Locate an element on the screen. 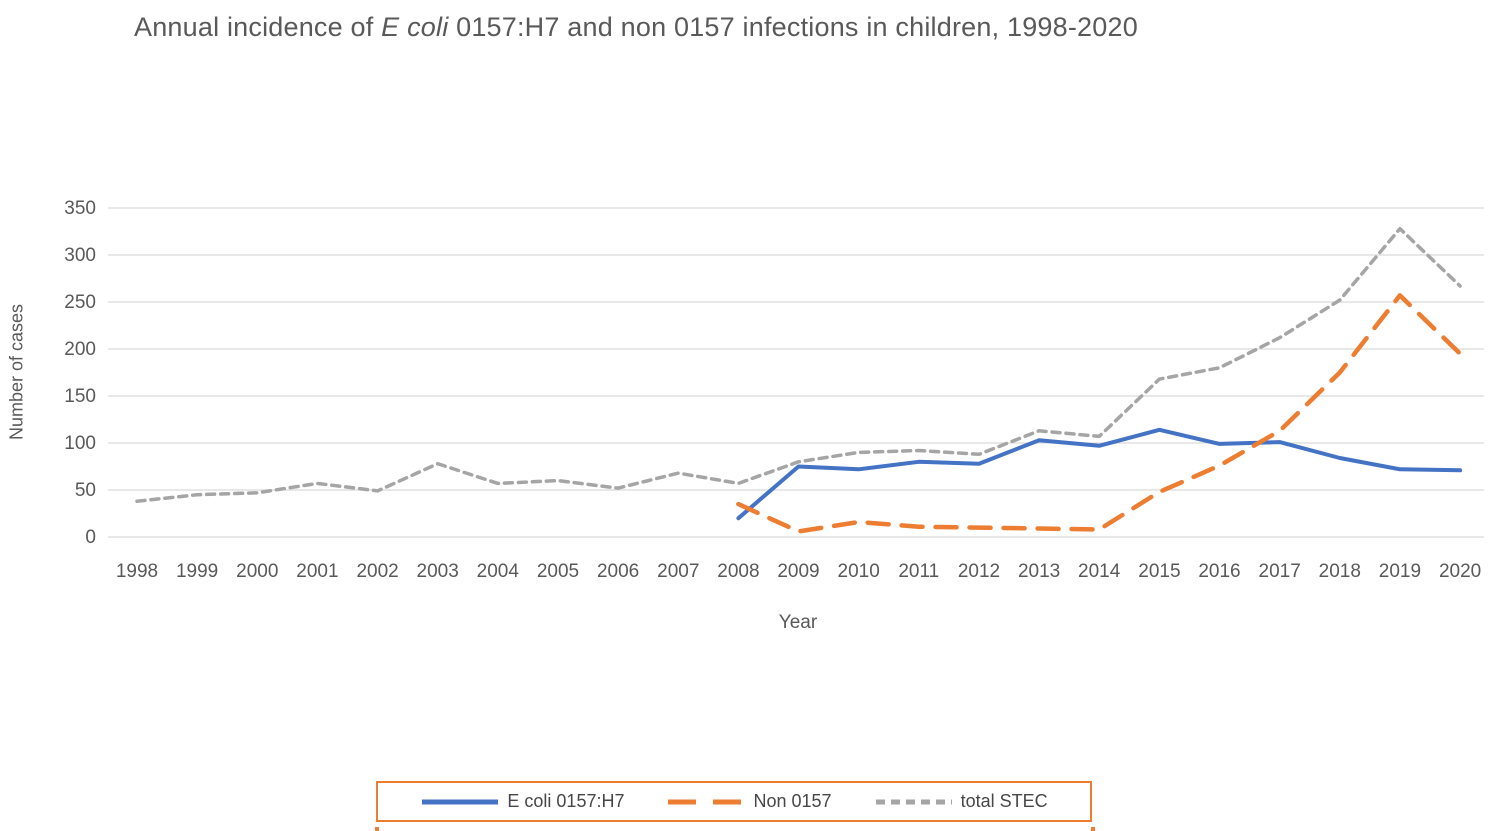 Image resolution: width=1500 pixels, height=831 pixels. x-tick-label-2006: 2006 is located at coordinates (618, 571).